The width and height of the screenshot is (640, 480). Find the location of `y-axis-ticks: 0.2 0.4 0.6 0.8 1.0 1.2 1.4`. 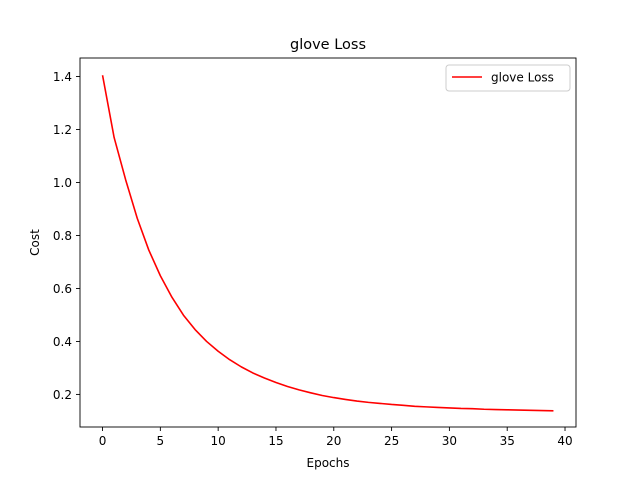

y-axis-ticks: 0.2 0.4 0.6 0.8 1.0 1.2 1.4 is located at coordinates (66, 236).